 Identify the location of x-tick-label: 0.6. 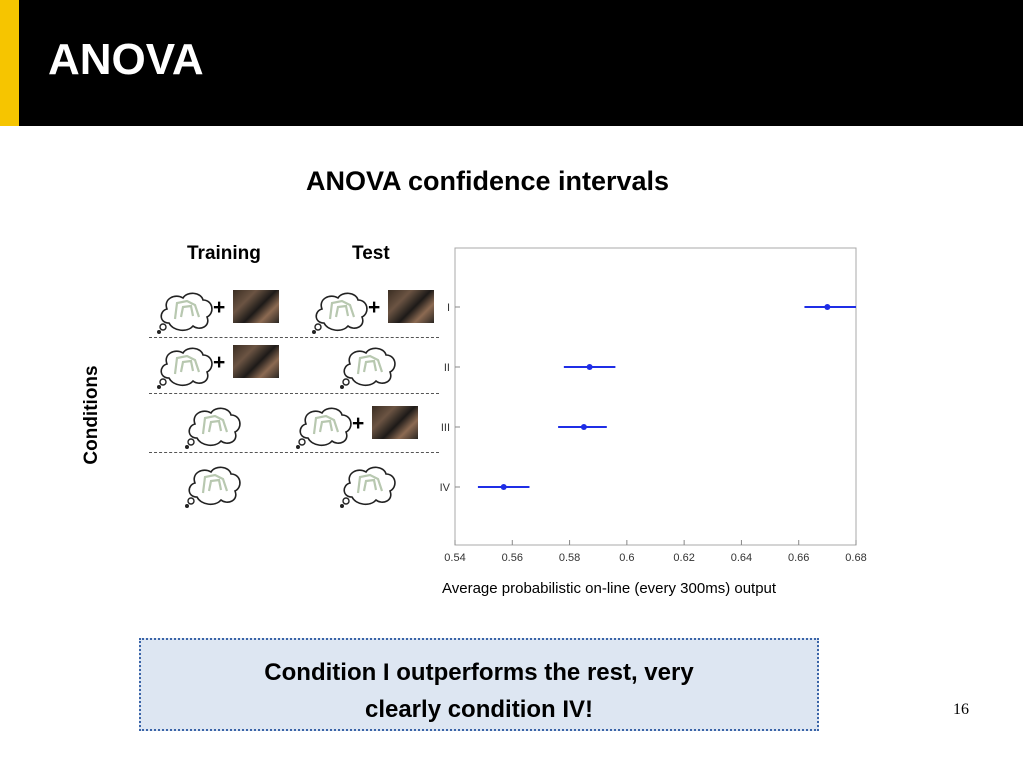
(626, 558).